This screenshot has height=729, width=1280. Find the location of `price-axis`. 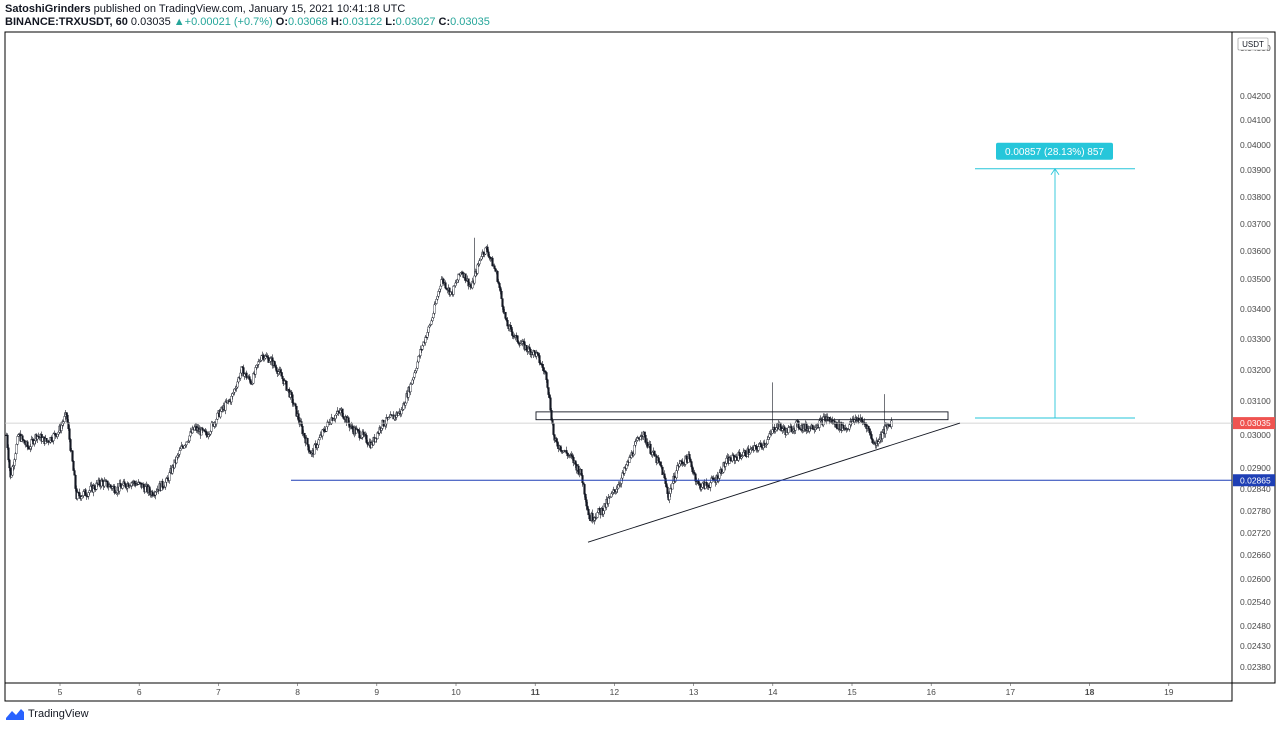

price-axis is located at coordinates (1253, 357).